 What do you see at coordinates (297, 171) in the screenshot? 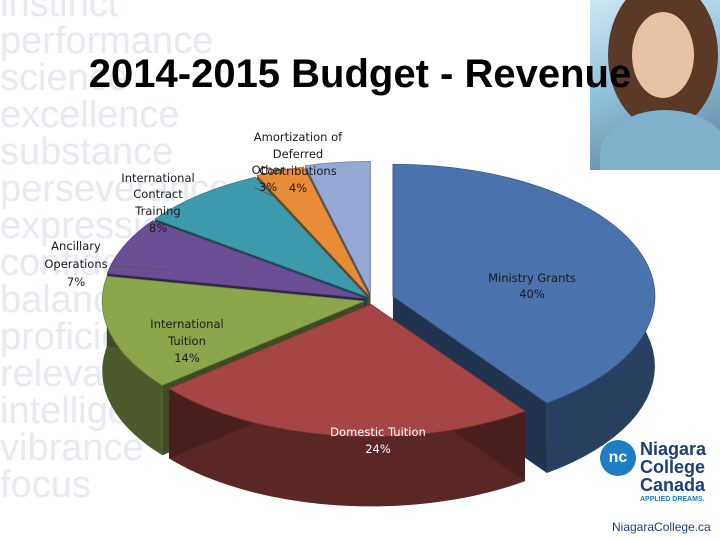
I see `label-amortization-line3: Contributions` at bounding box center [297, 171].